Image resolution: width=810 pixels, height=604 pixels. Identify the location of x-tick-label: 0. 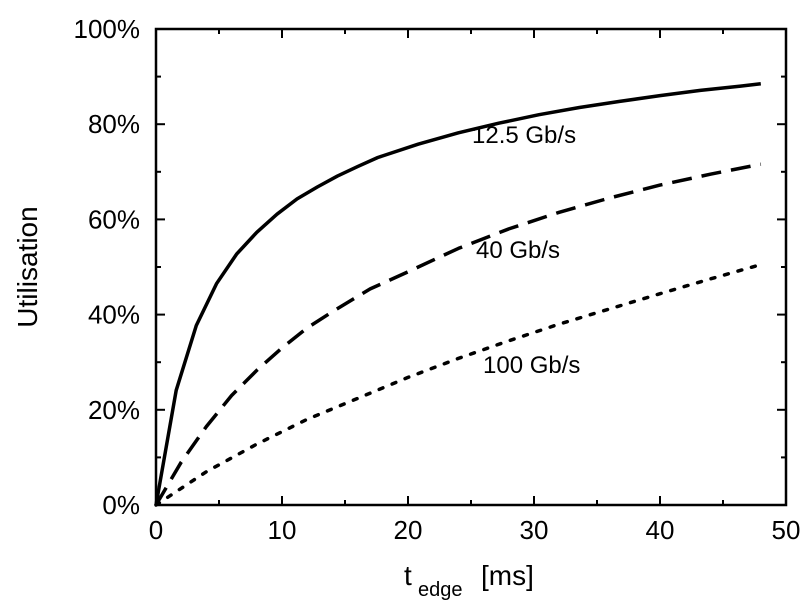
(156, 530).